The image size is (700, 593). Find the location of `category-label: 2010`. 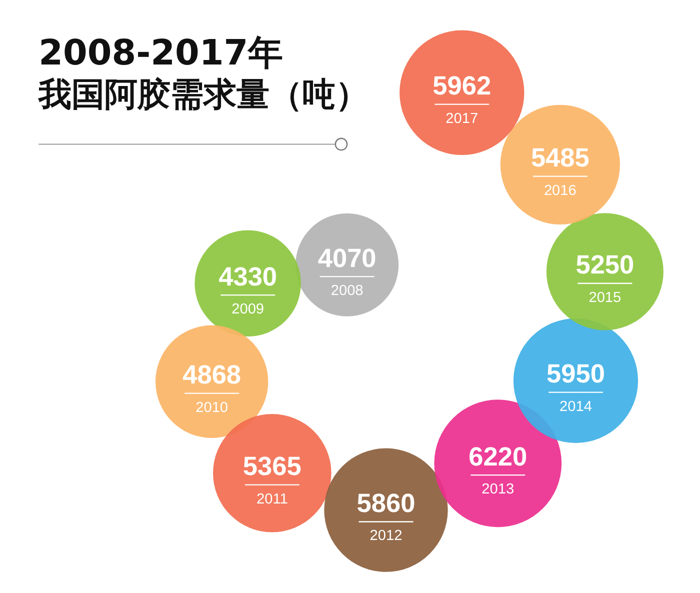

category-label: 2010 is located at coordinates (212, 408).